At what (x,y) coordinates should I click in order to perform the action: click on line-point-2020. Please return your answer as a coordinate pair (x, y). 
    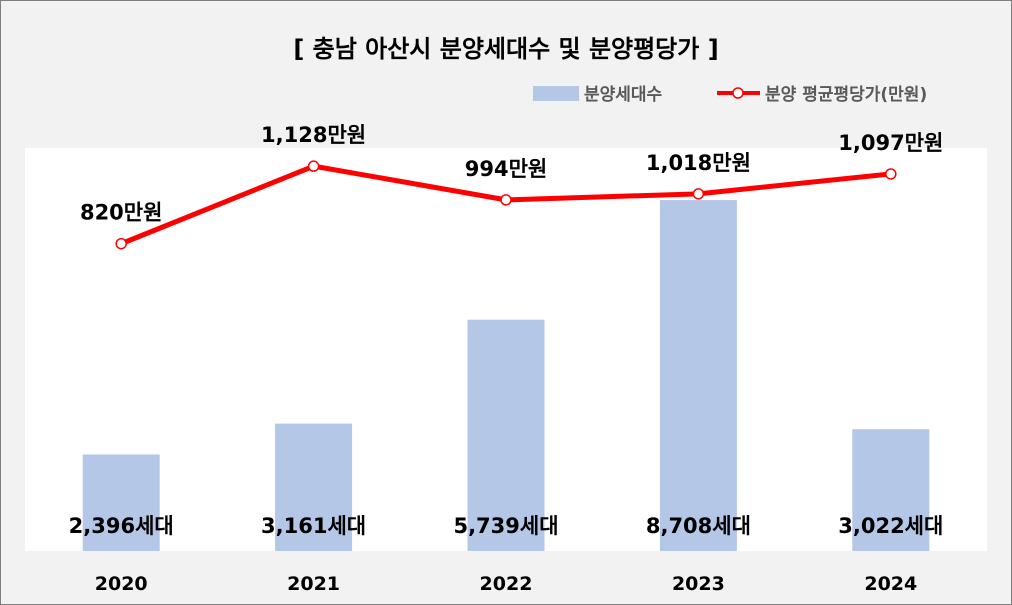
    Looking at the image, I should click on (121, 243).